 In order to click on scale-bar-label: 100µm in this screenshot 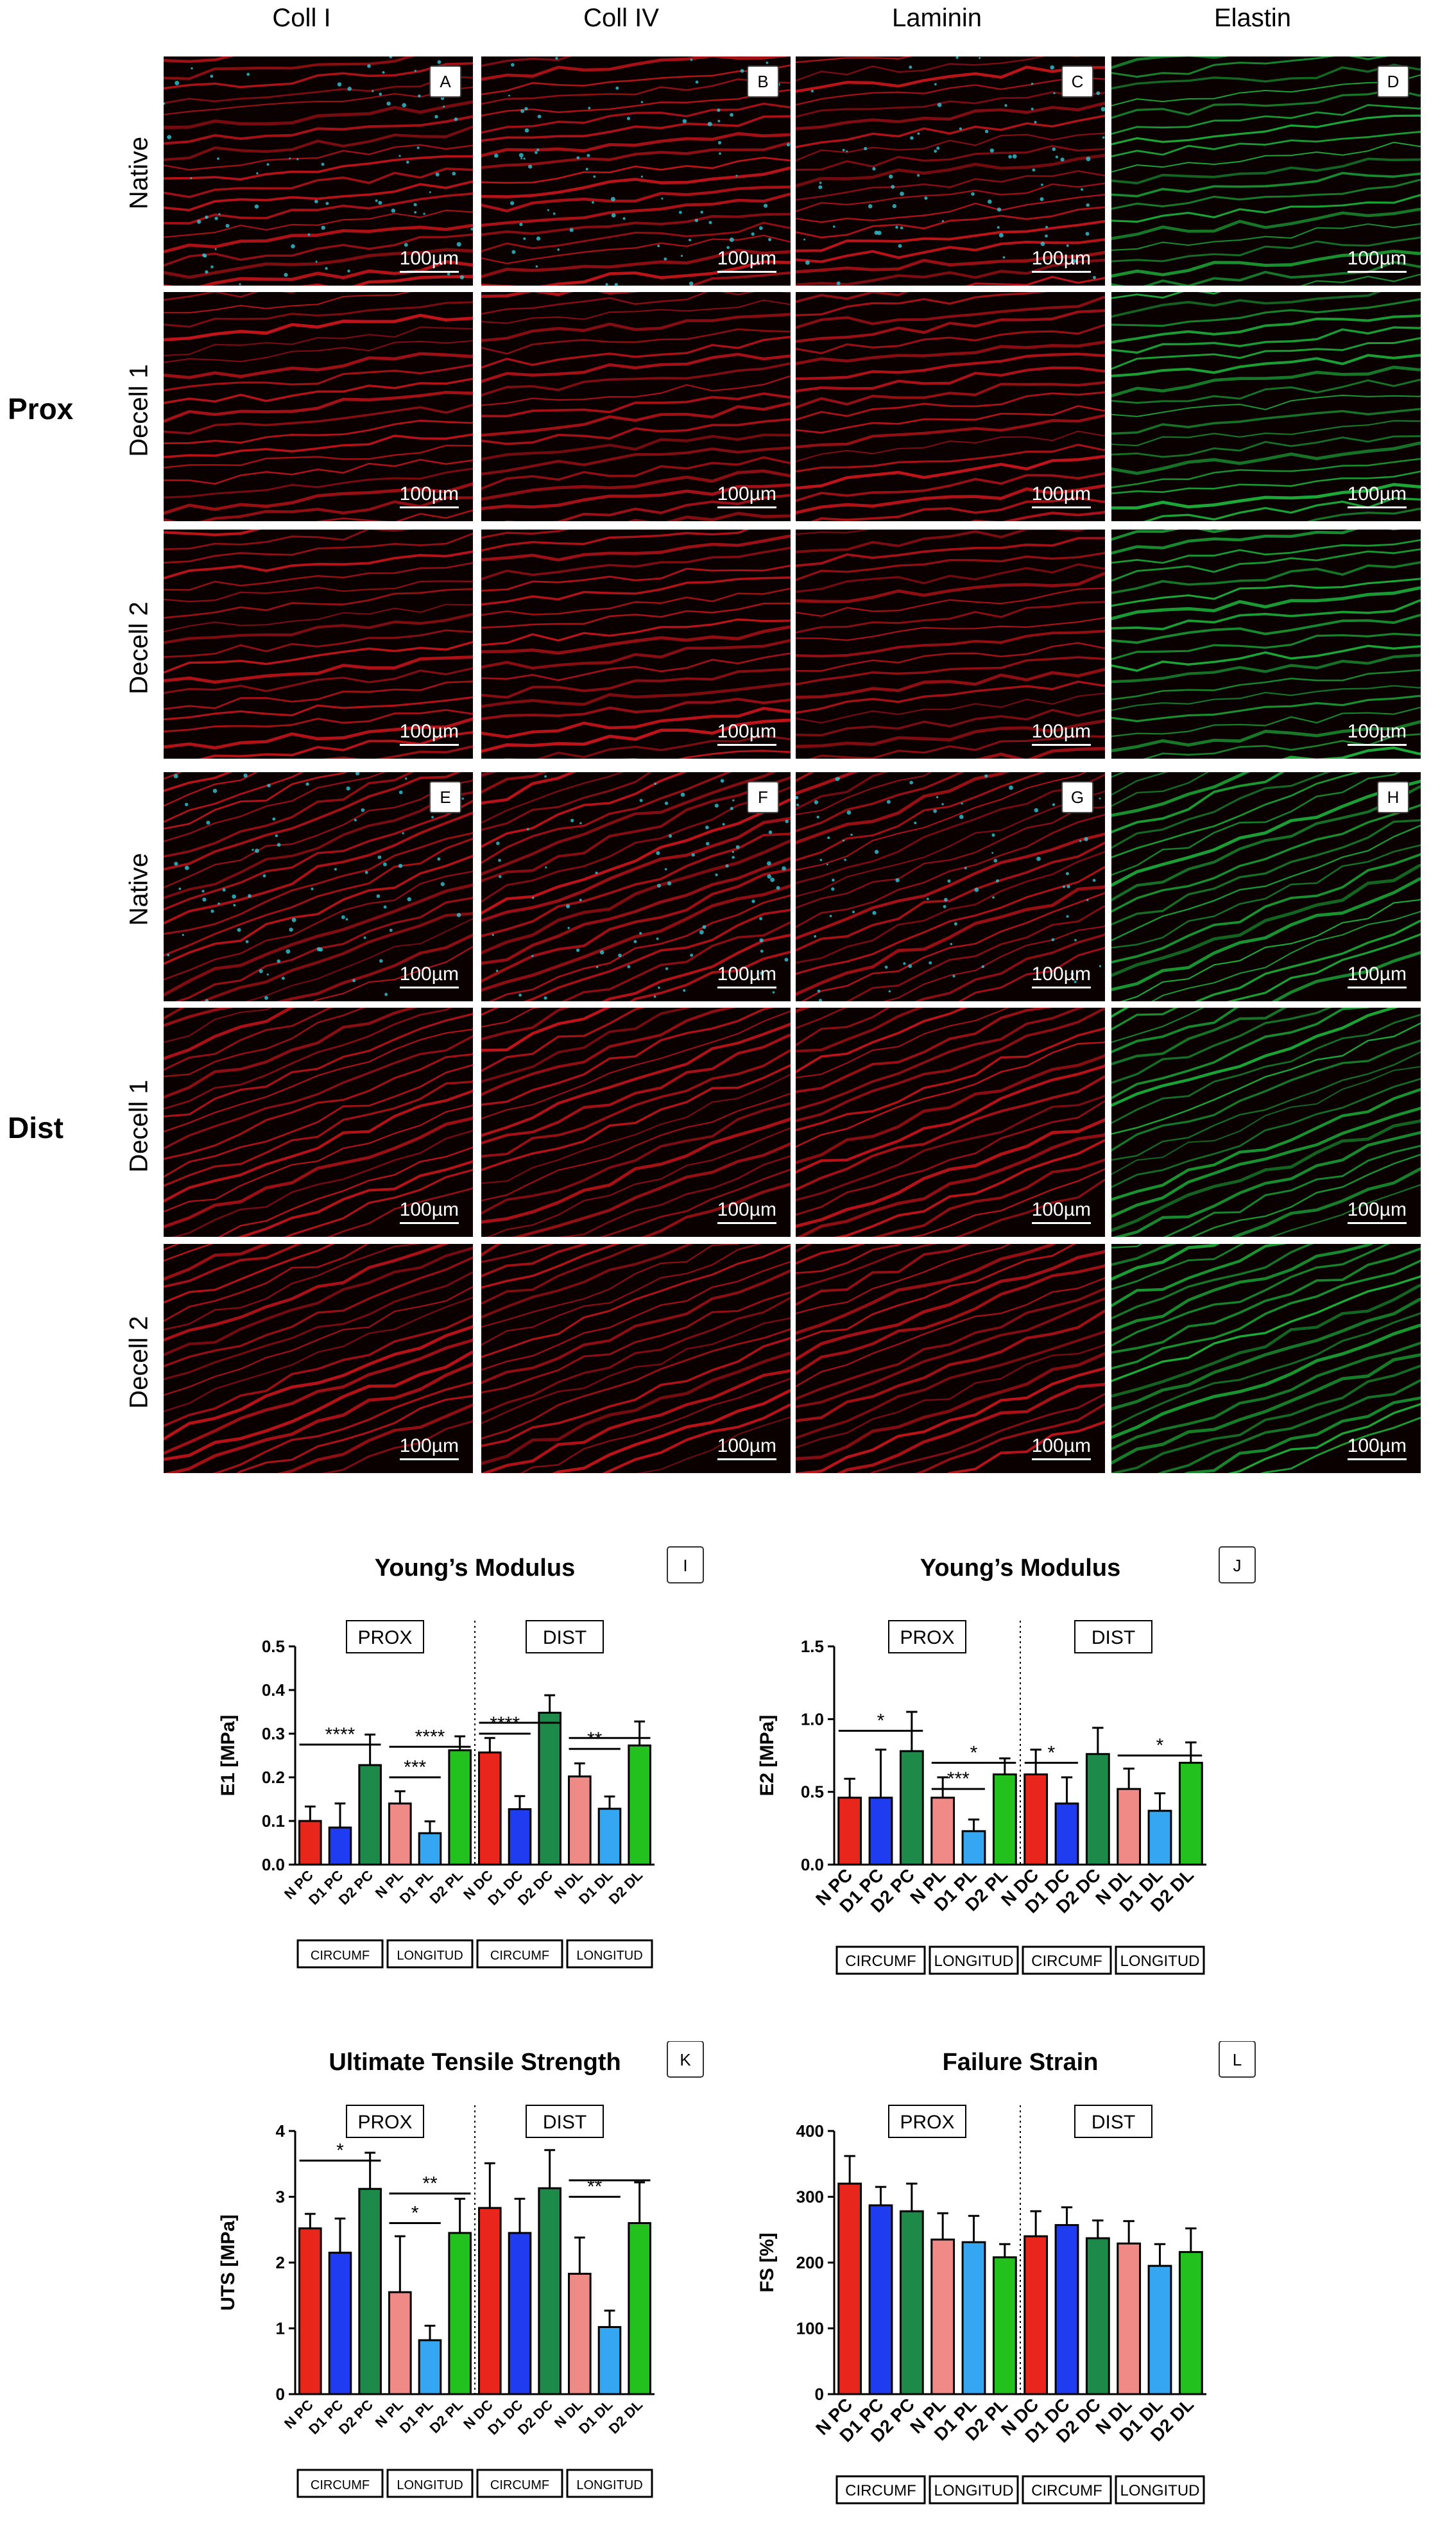, I will do `click(746, 1445)`.